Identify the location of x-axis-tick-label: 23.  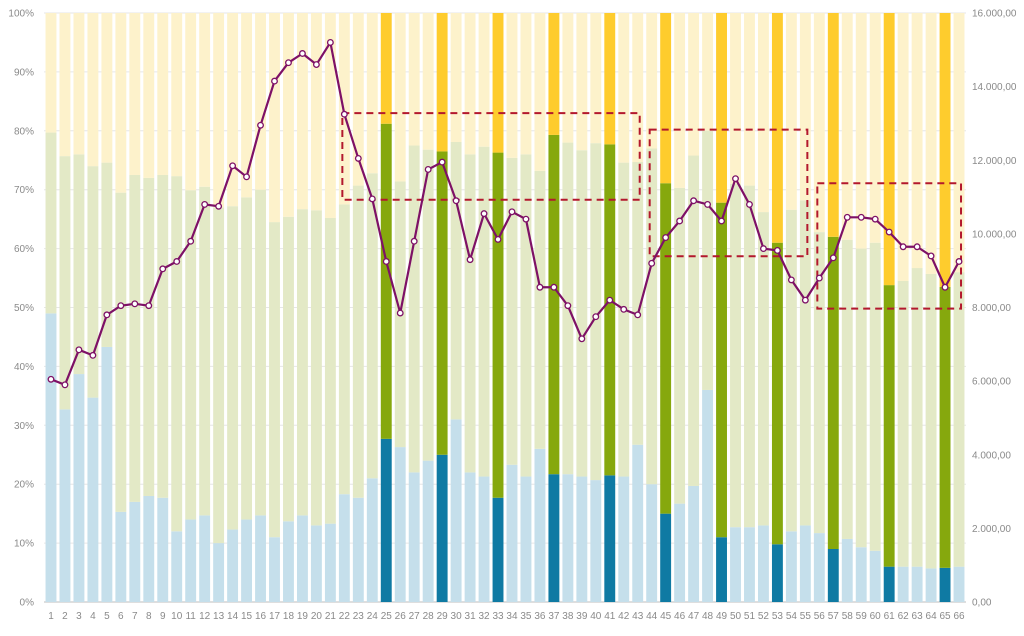
(359, 616).